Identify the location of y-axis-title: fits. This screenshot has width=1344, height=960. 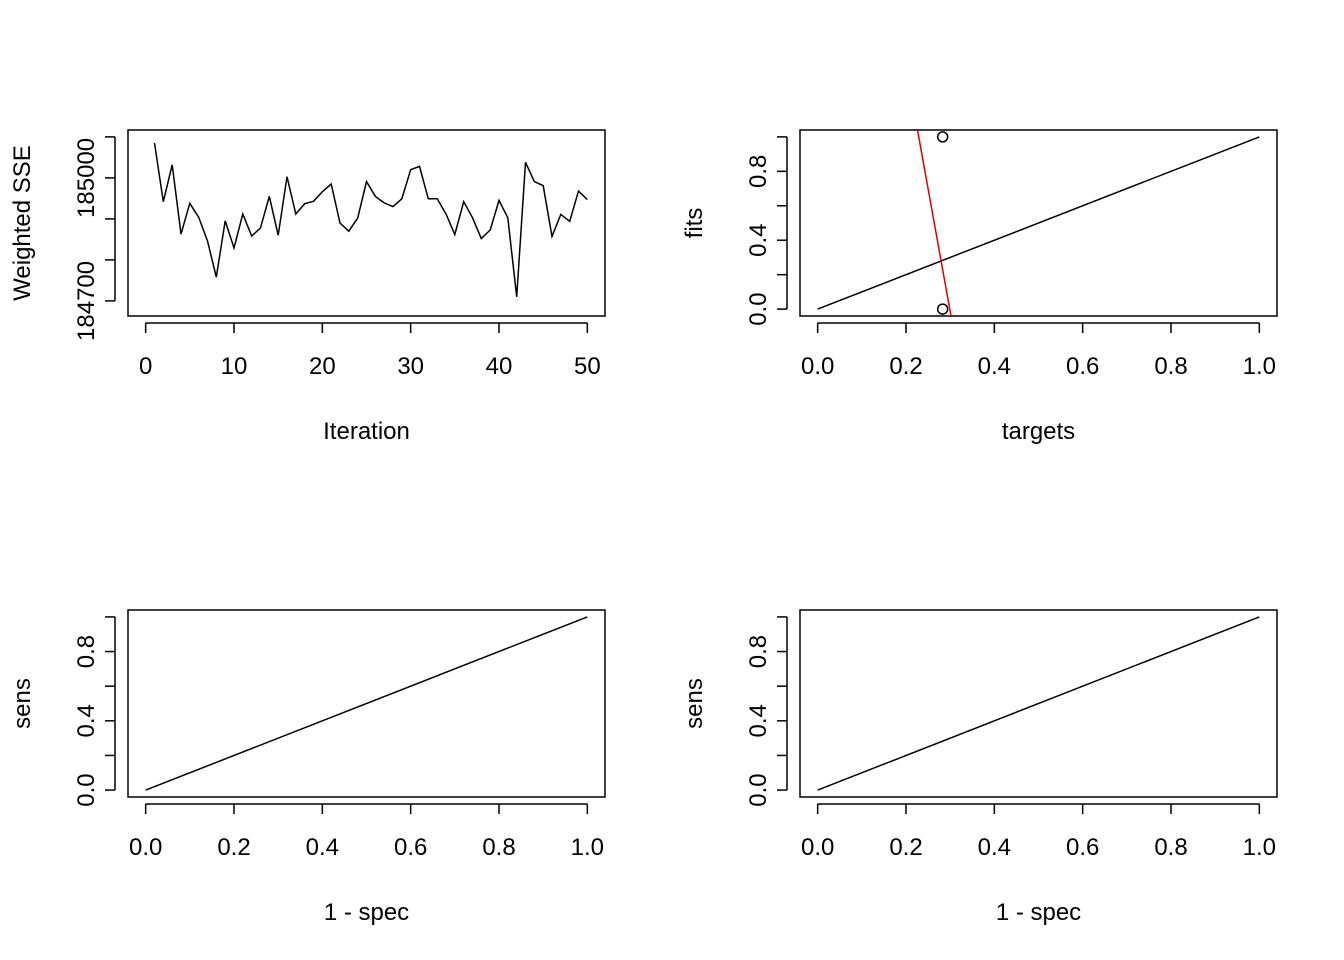
(694, 223).